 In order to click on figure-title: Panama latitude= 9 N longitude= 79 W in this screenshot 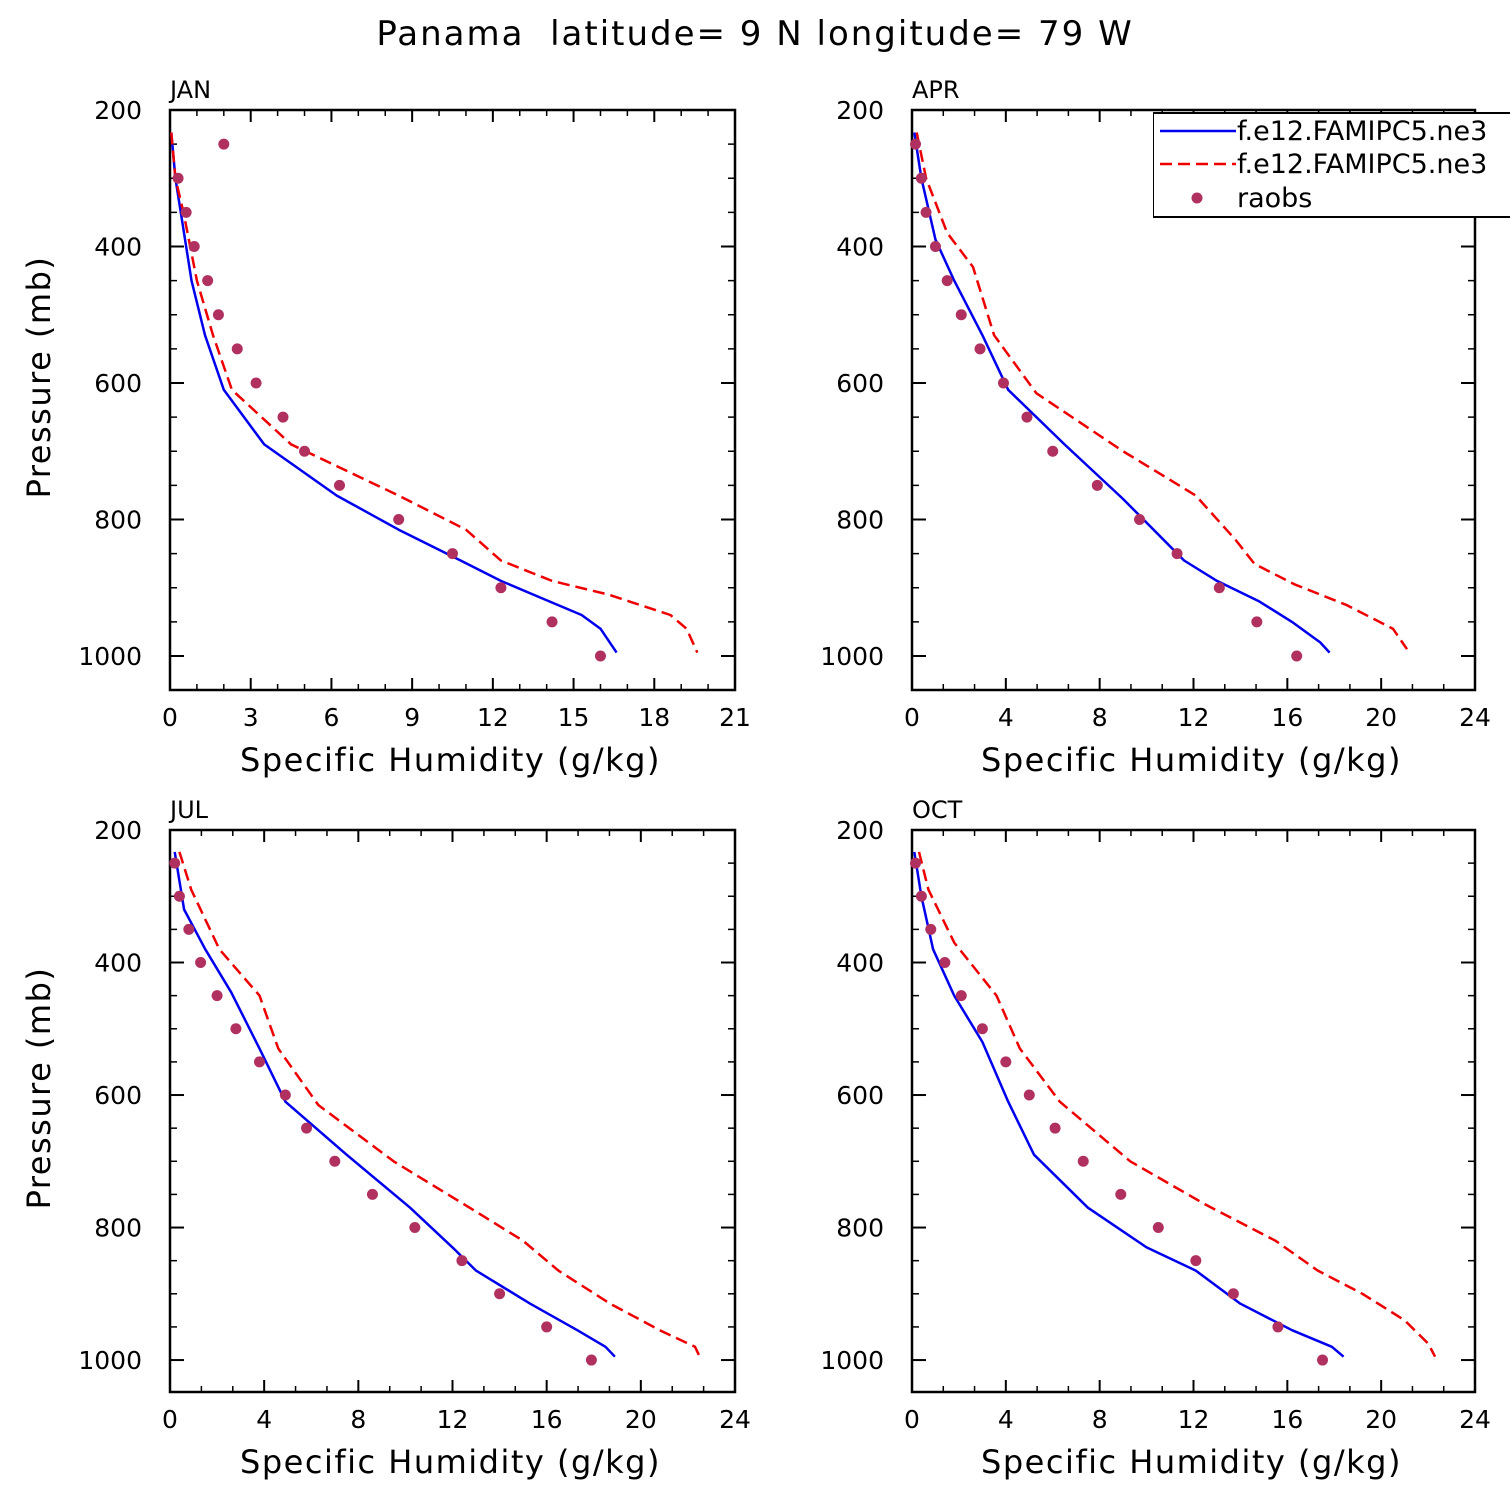, I will do `click(754, 34)`.